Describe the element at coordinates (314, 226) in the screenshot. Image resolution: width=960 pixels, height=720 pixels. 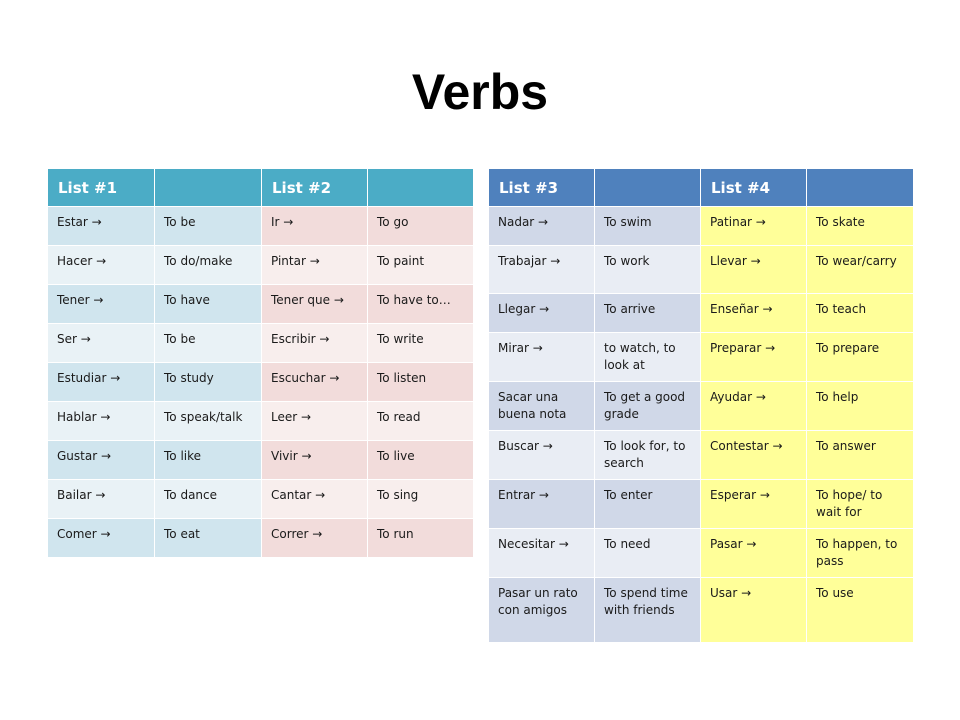
I see `spanish-verb: Ir →` at that location.